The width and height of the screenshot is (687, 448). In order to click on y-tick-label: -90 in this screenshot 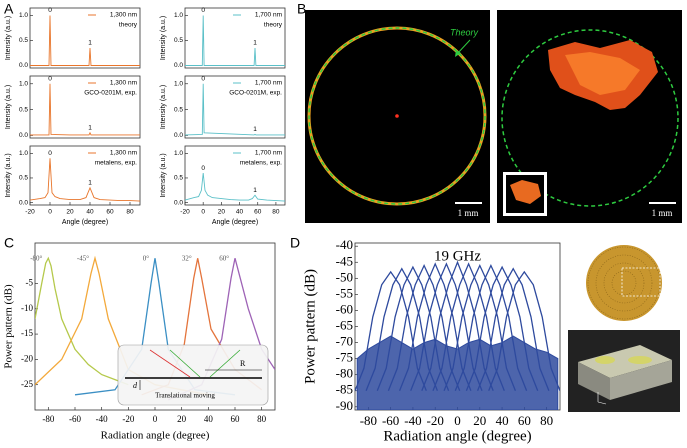, I will do `click(344, 405)`.